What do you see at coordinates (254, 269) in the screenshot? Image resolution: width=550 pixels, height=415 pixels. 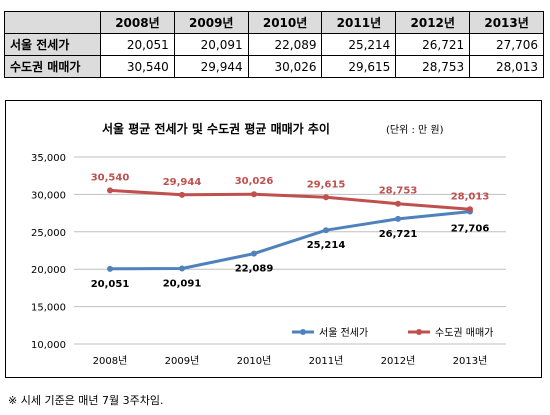 I see `data-label: 22,089` at bounding box center [254, 269].